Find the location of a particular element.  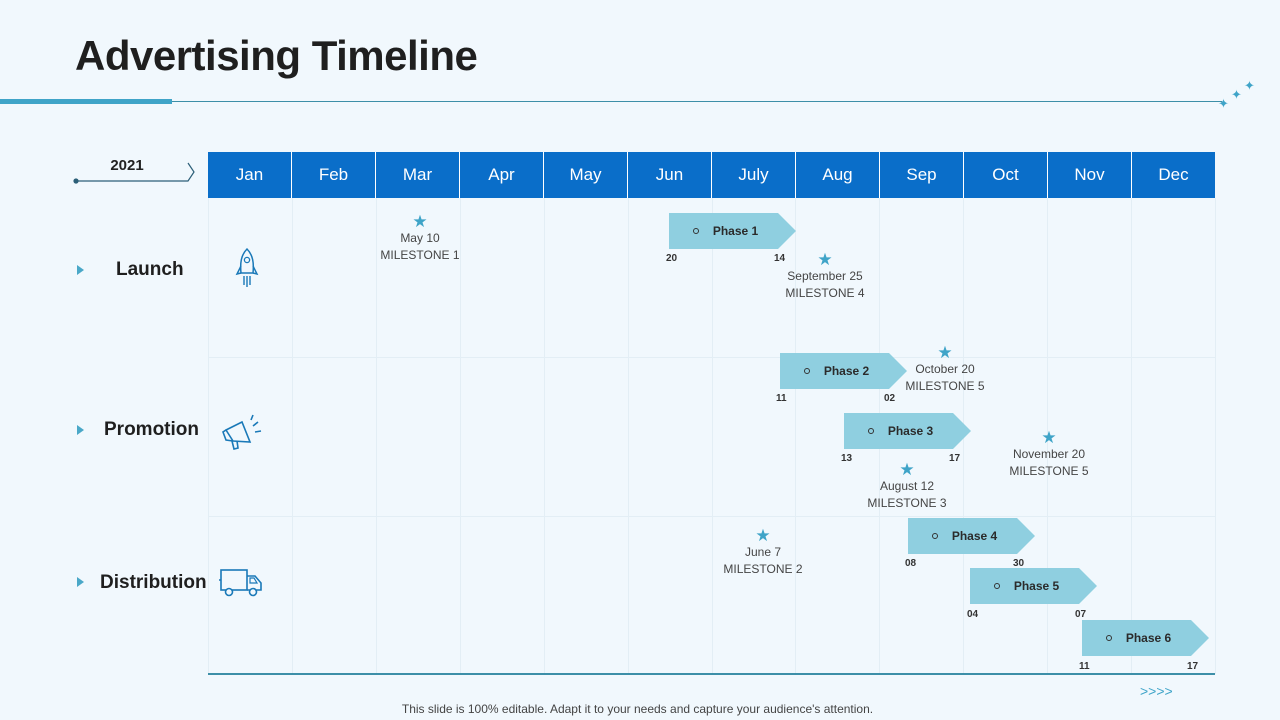

phase-6-end: 17 is located at coordinates (1193, 666).